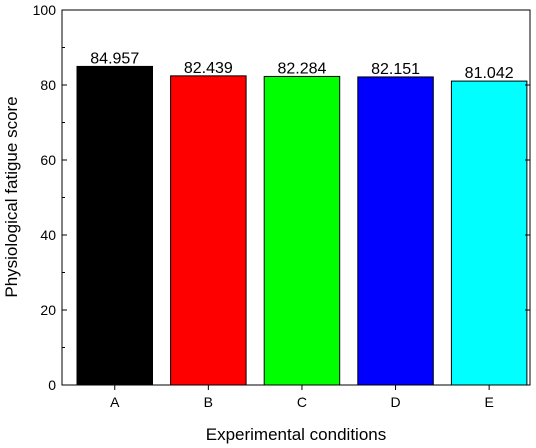 The width and height of the screenshot is (536, 448). I want to click on y-tick-label: 40, so click(48, 235).